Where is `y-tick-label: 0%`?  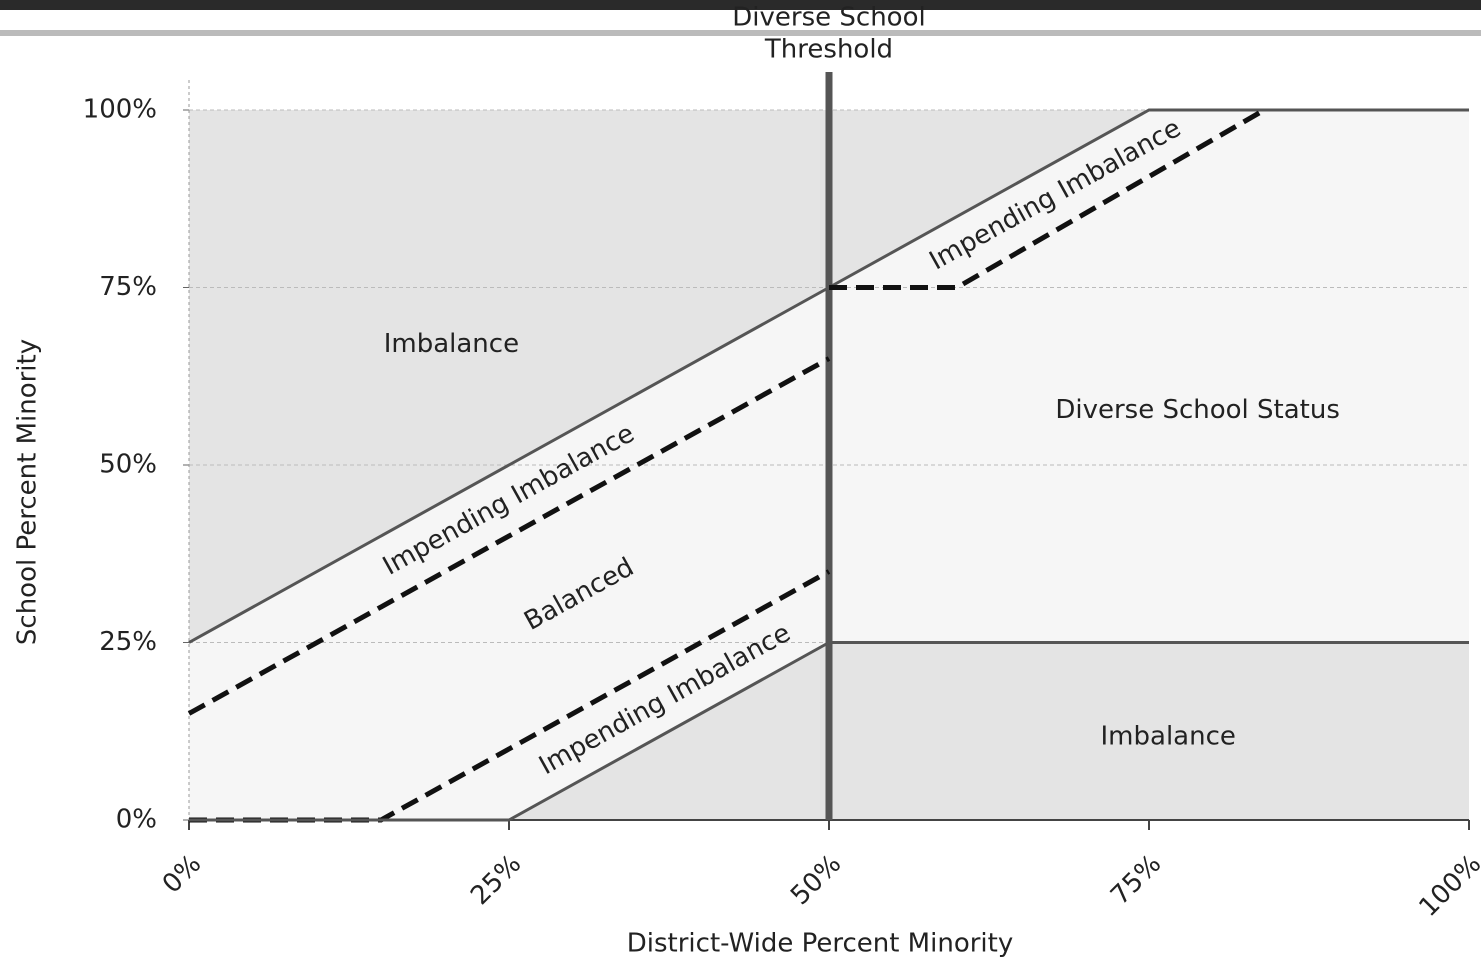 y-tick-label: 0% is located at coordinates (136, 820).